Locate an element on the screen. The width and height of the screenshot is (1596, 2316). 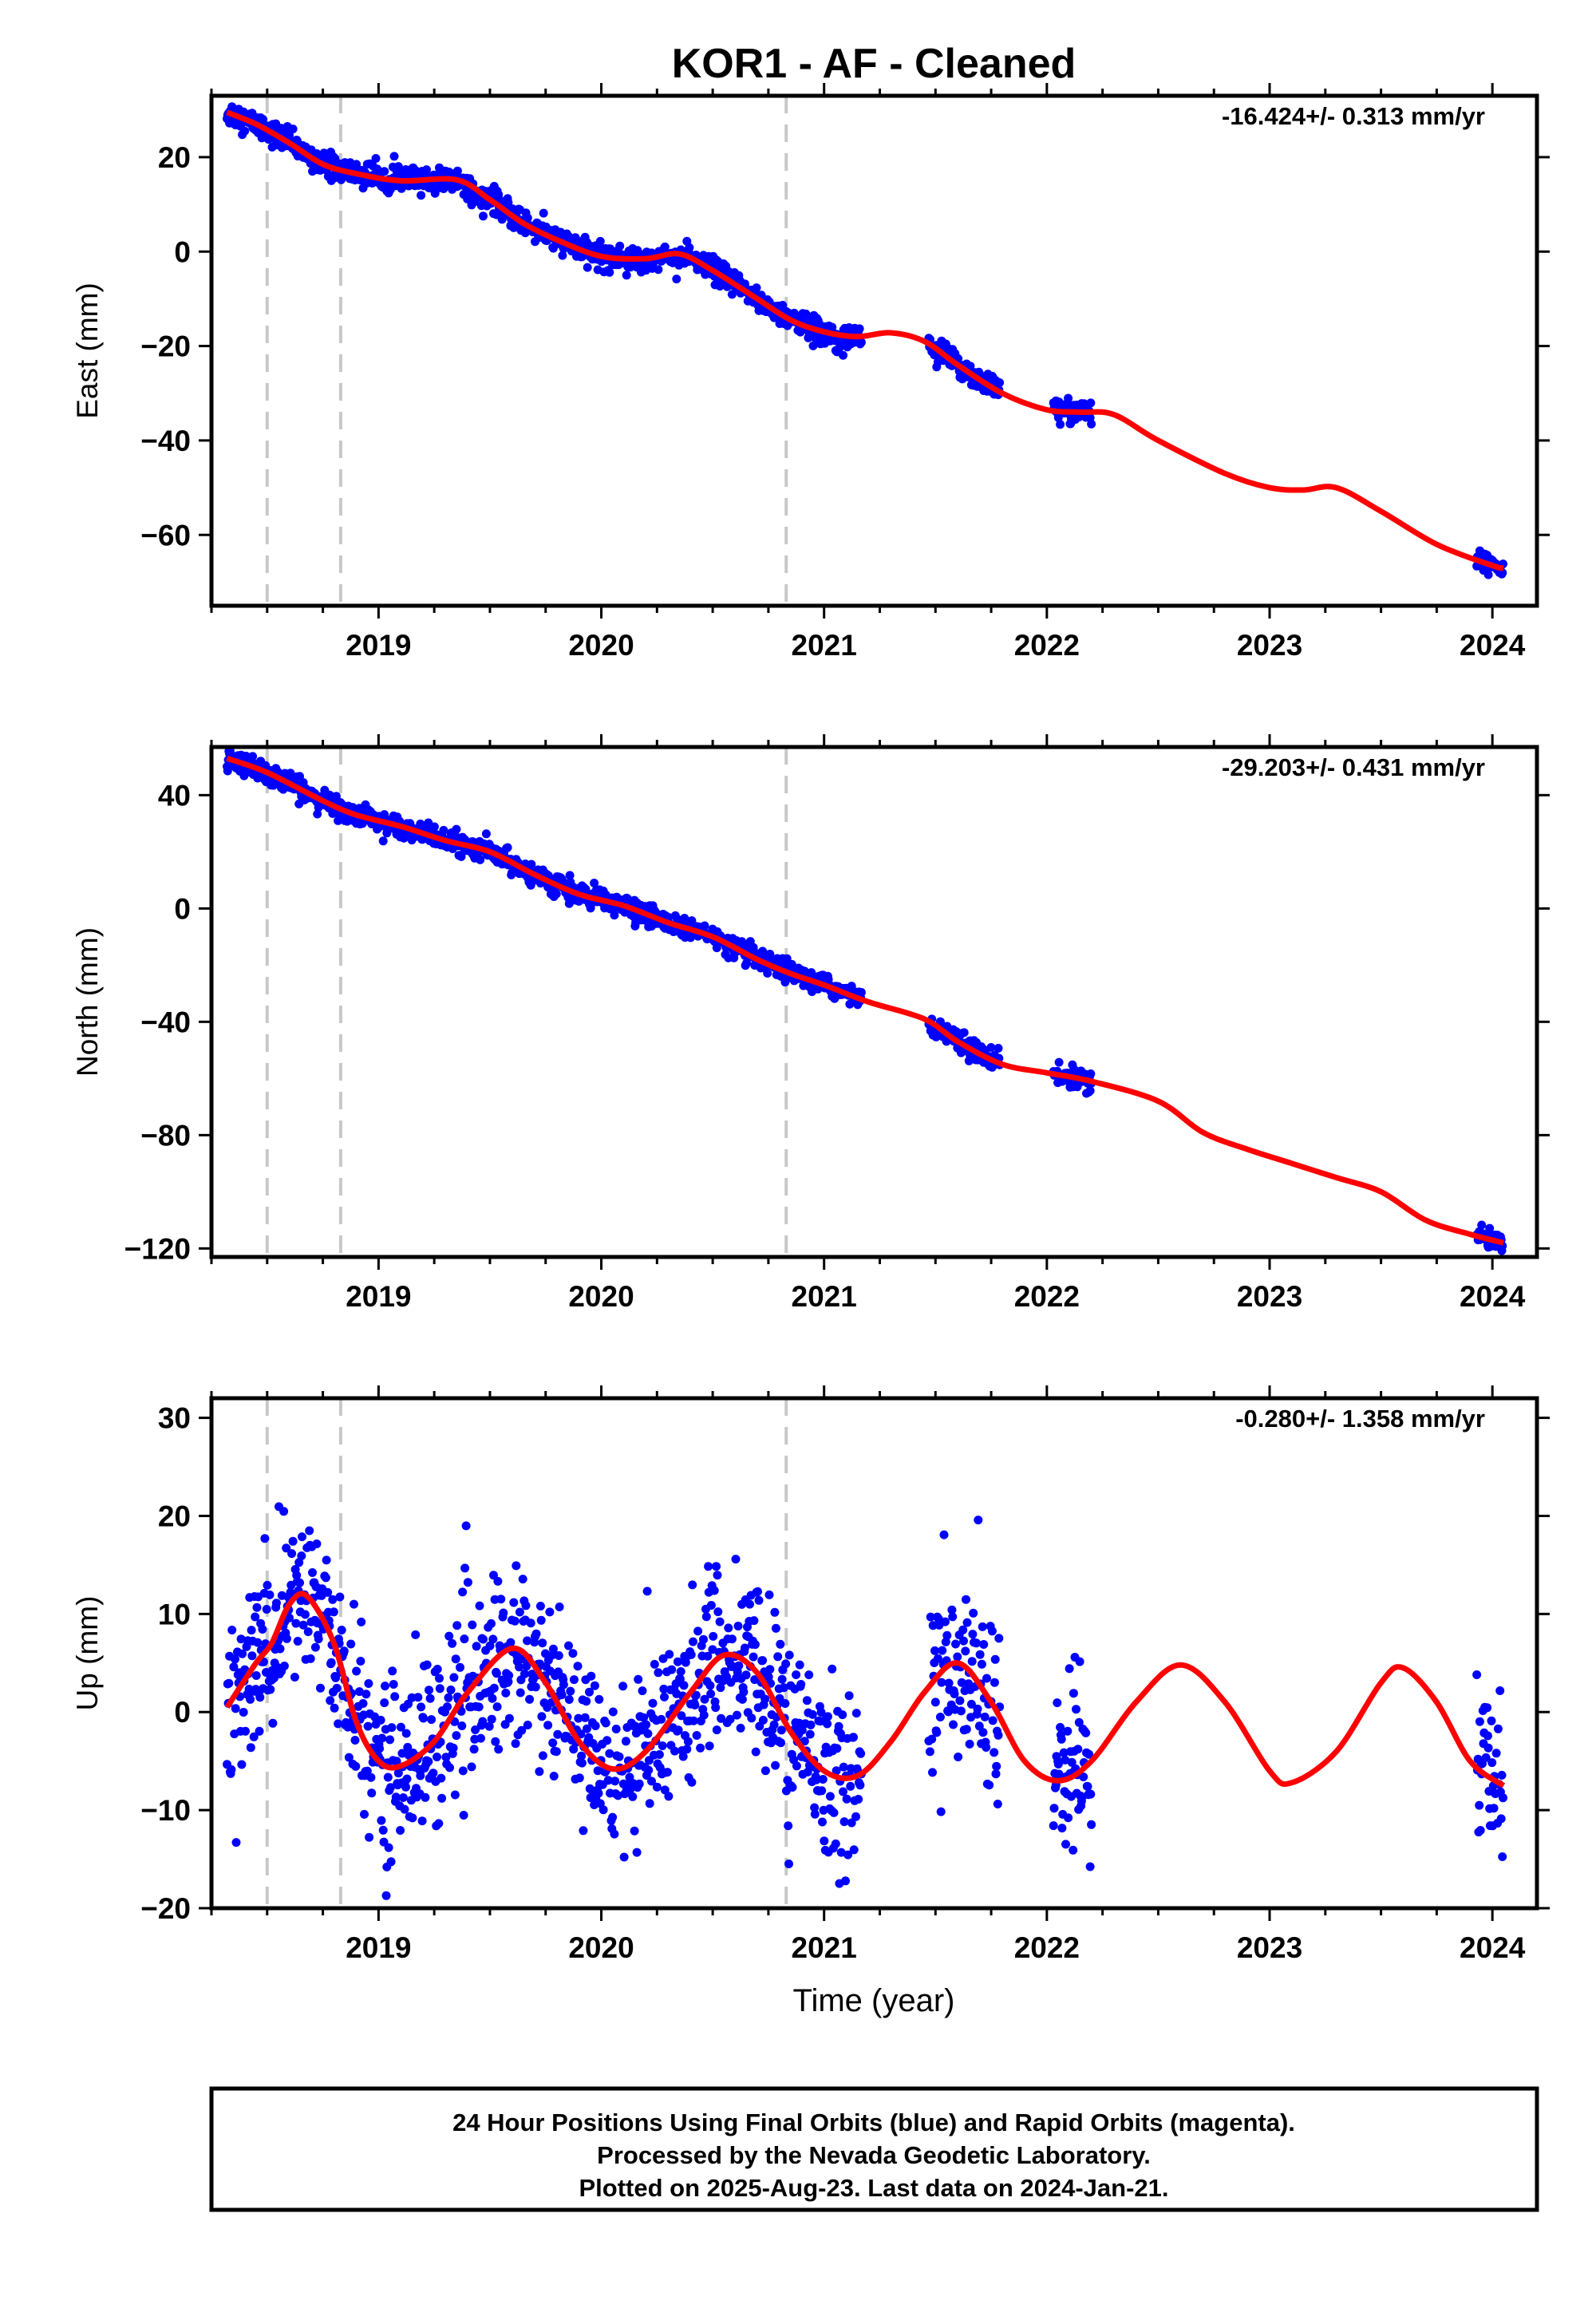
y-axis-label: East (mm) is located at coordinates (87, 351).